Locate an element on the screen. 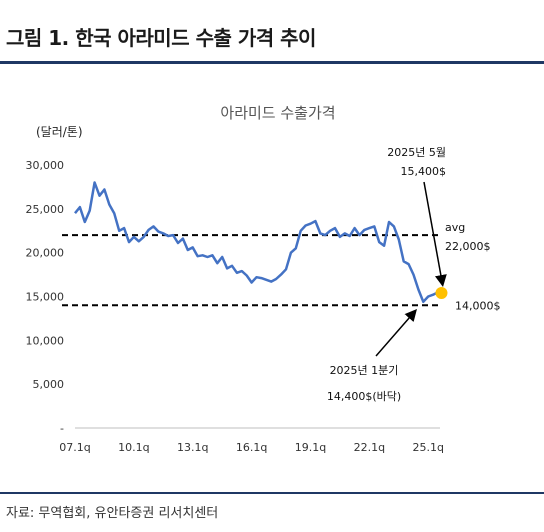 This screenshot has height=532, width=544. source-note: 자료: 무역협회, 유안타증권 리서치센터 is located at coordinates (112, 513).